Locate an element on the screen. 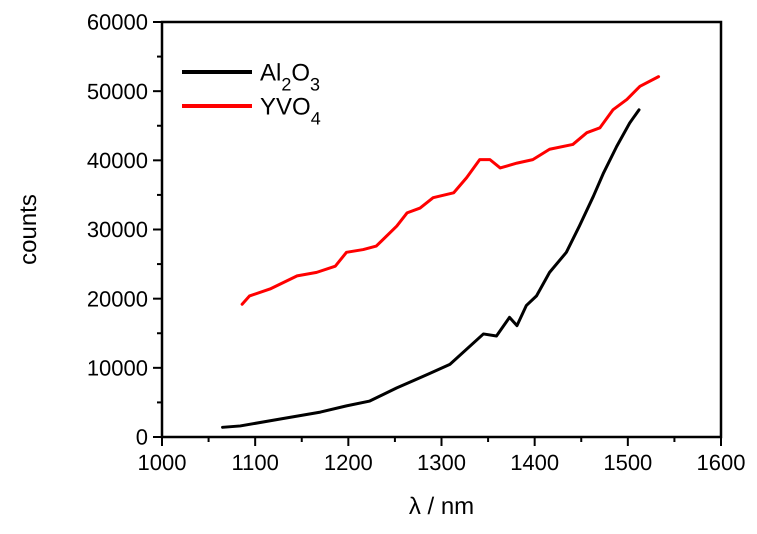  legend-label: YVO$_{4}$ is located at coordinates (290, 110).